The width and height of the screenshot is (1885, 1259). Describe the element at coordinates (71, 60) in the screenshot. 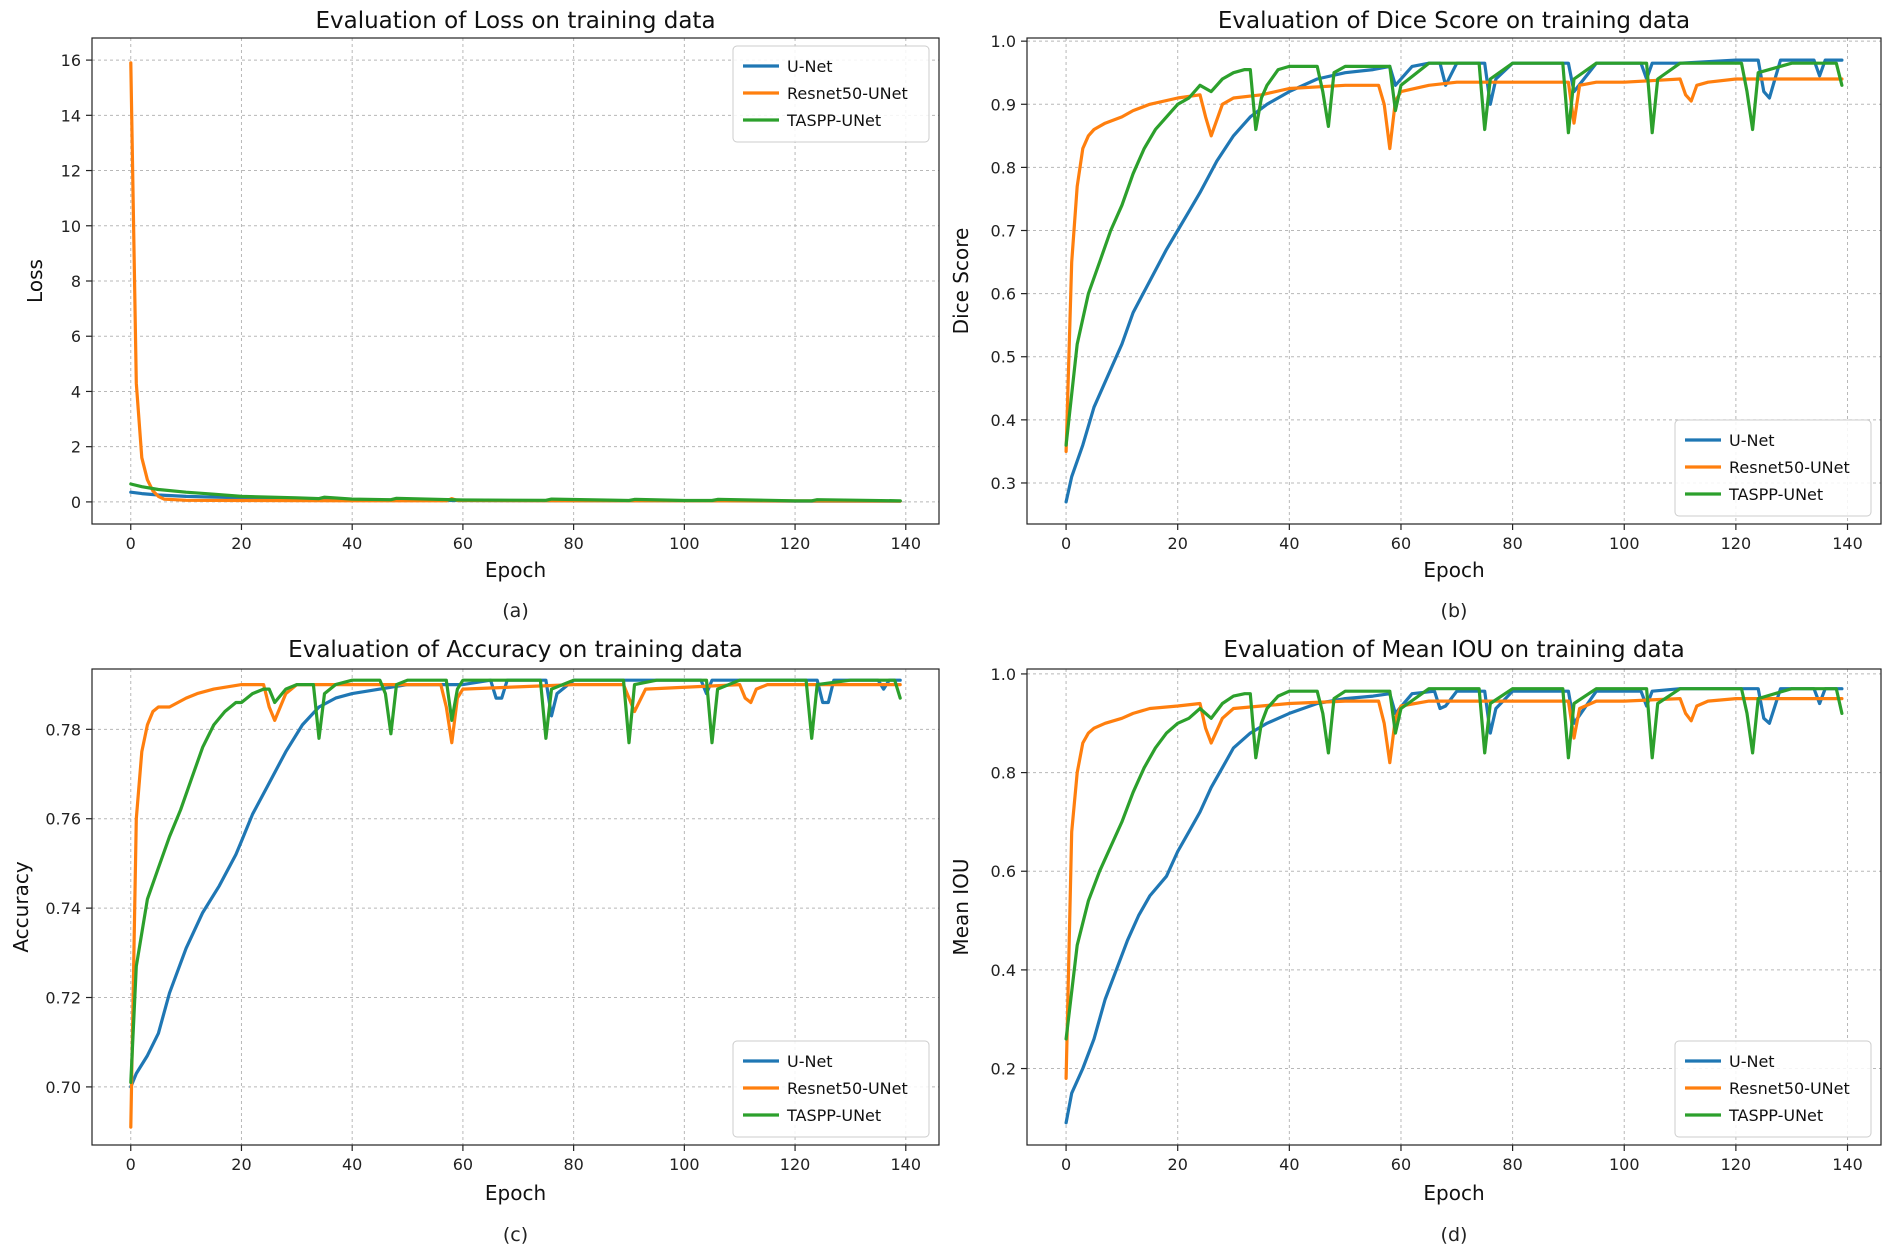

I see `y-tick-label: 16` at that location.